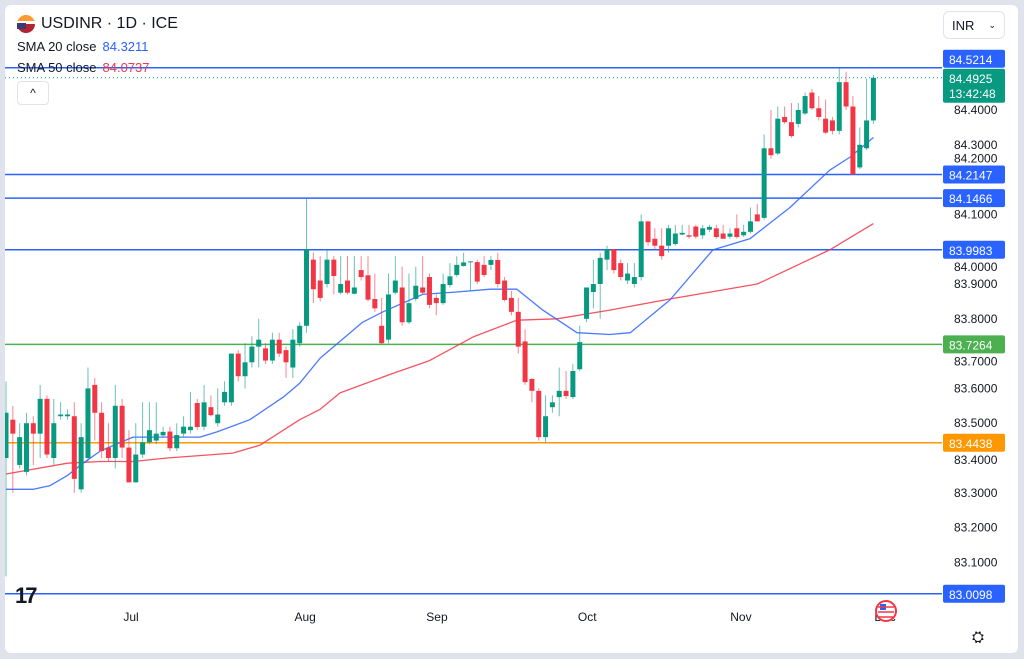 The image size is (1024, 659). I want to click on level-price-label: 83.9983, so click(971, 251).